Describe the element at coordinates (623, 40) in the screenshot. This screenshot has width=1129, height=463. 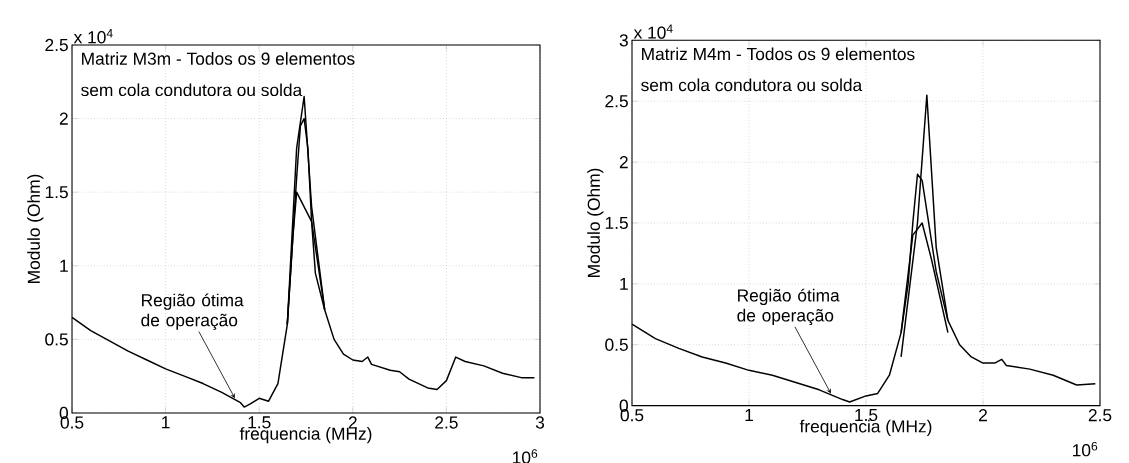
I see `y-tick-label: 3` at that location.